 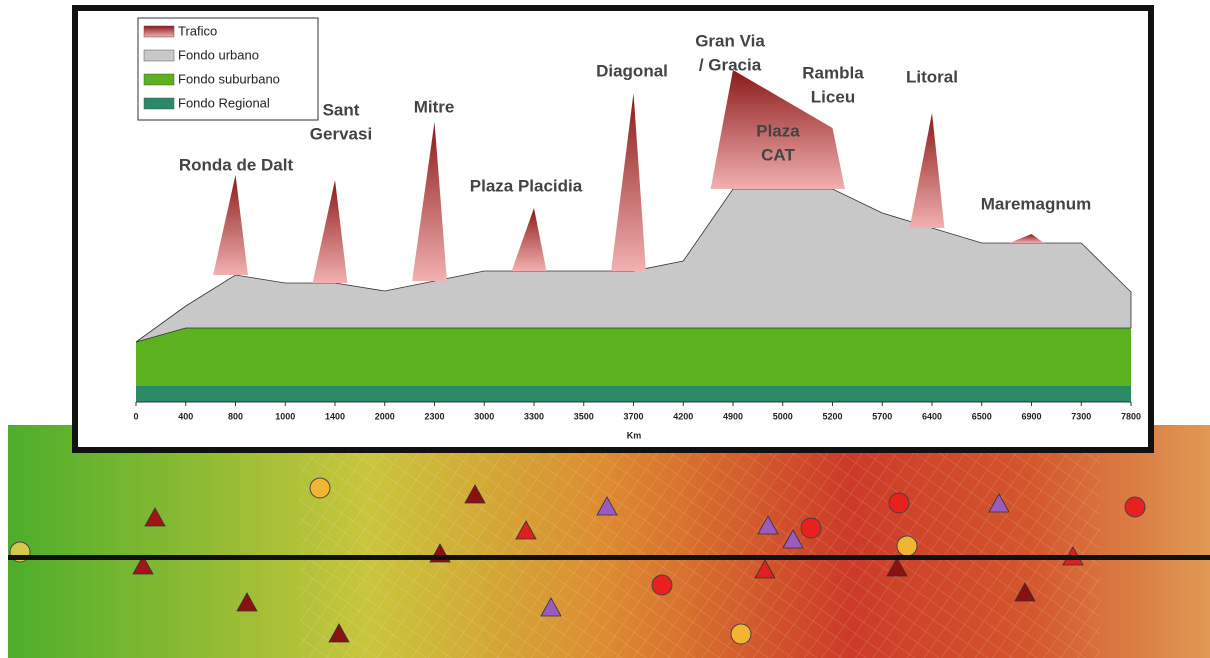 What do you see at coordinates (730, 40) in the screenshot?
I see `annotation: Gran Via` at bounding box center [730, 40].